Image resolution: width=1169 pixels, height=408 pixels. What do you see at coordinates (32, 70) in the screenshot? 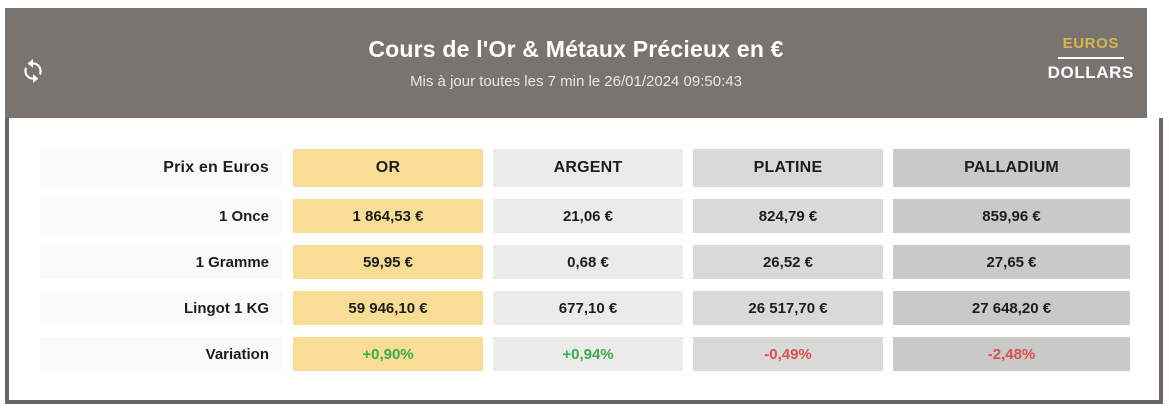
I see `refresh-icon` at bounding box center [32, 70].